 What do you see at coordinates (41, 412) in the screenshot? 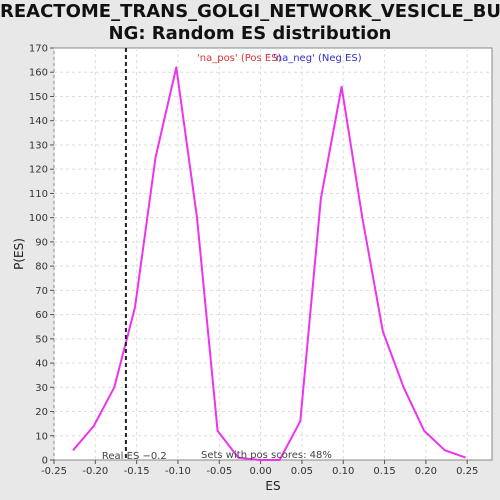
I see `y-tick-label: 20` at bounding box center [41, 412].